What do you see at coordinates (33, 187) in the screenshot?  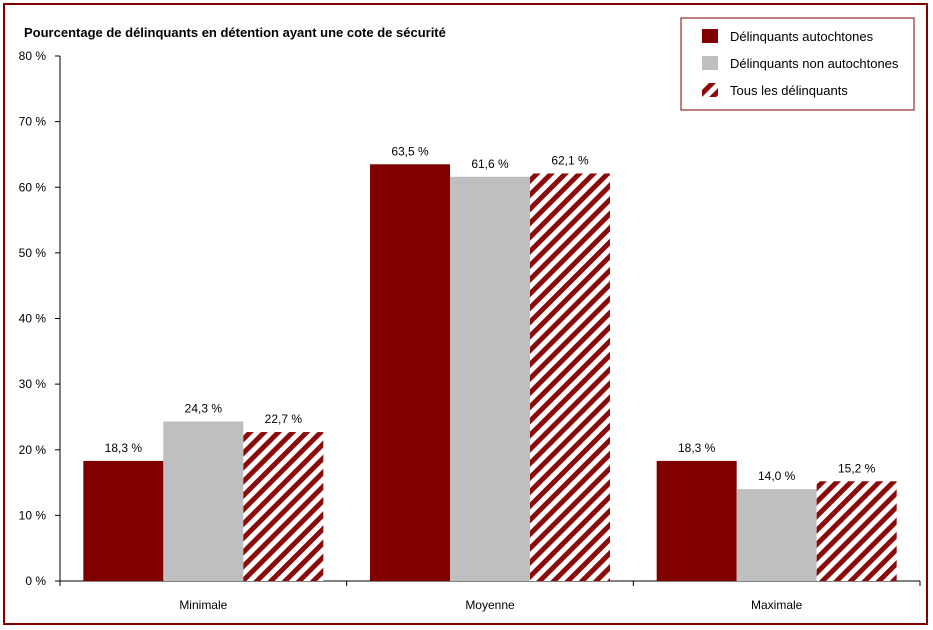 I see `y-tick-label: 60 %` at bounding box center [33, 187].